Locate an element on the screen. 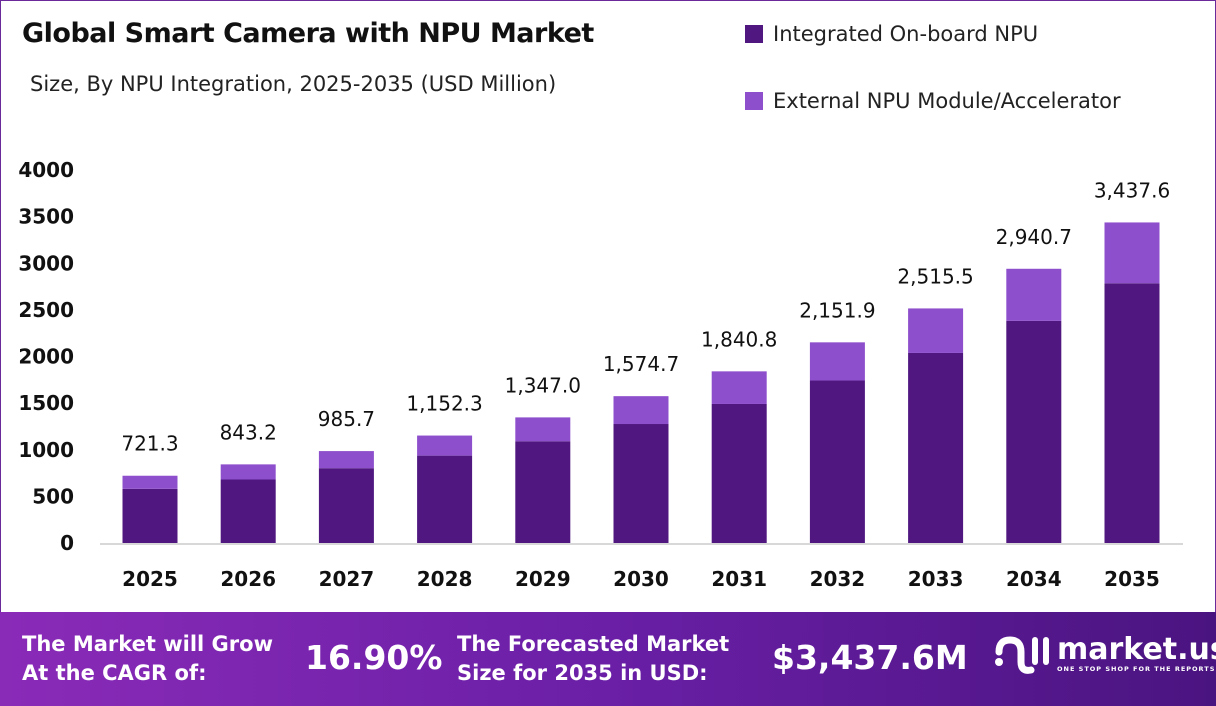  data-label: 1,347.0 is located at coordinates (543, 385).